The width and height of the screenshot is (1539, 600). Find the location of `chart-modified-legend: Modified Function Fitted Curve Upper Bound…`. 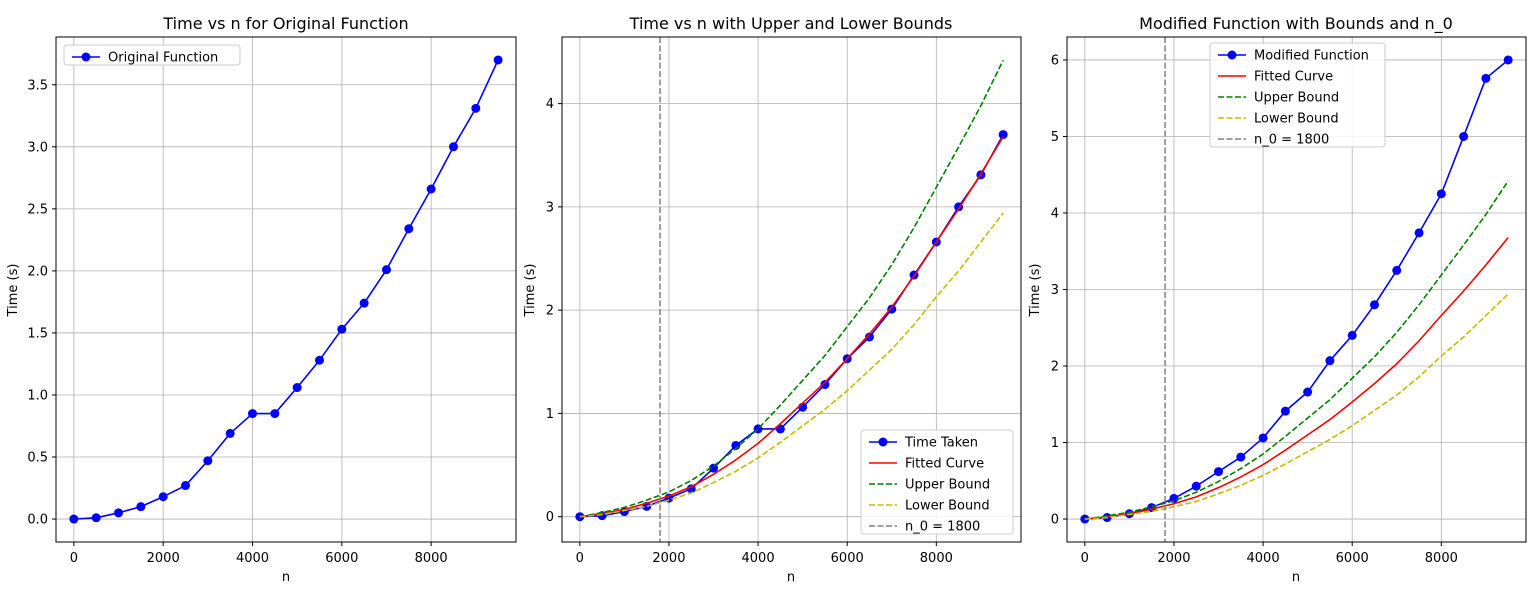

chart-modified-legend: Modified Function Fitted Curve Upper Bound… is located at coordinates (1297, 95).